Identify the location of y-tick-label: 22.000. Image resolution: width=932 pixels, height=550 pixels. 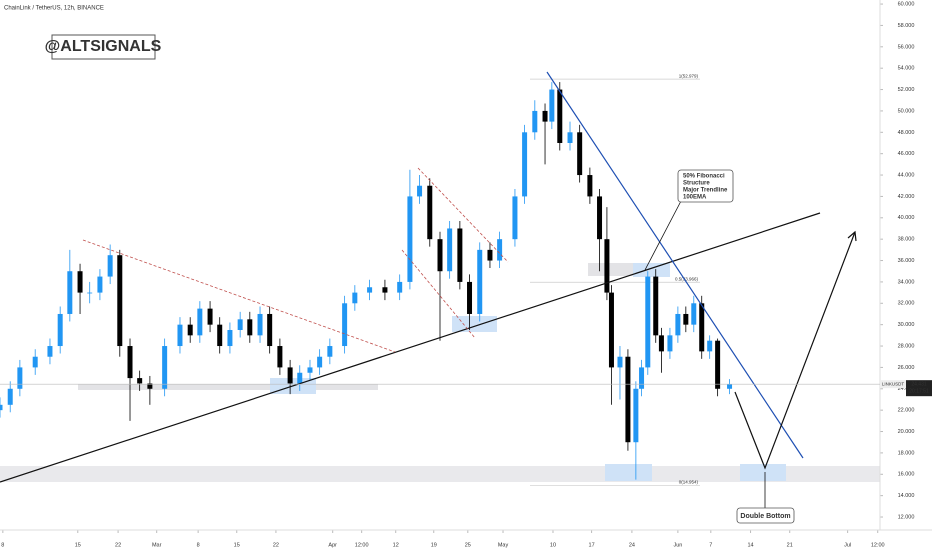
(906, 411).